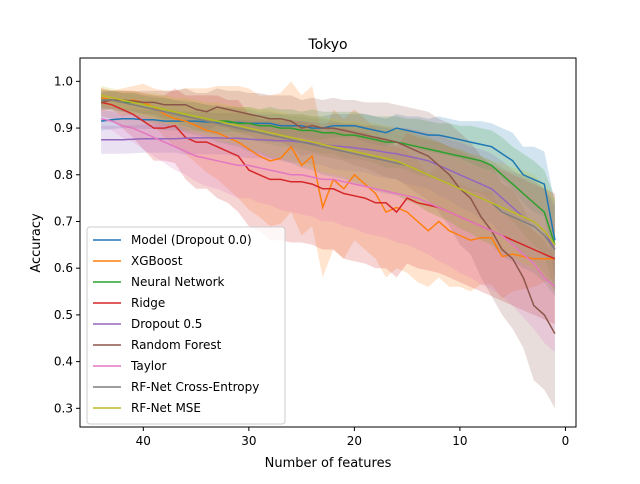 The width and height of the screenshot is (640, 484). Describe the element at coordinates (248, 441) in the screenshot. I see `x-tick-label: 30` at that location.